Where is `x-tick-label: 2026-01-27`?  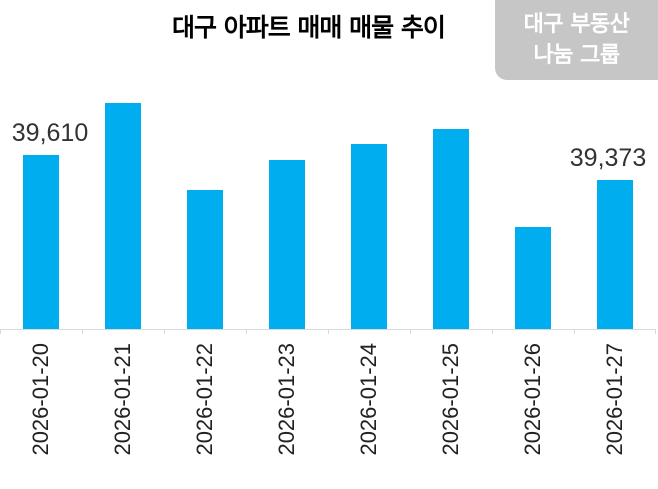
x-tick-label: 2026-01-27 is located at coordinates (614, 399).